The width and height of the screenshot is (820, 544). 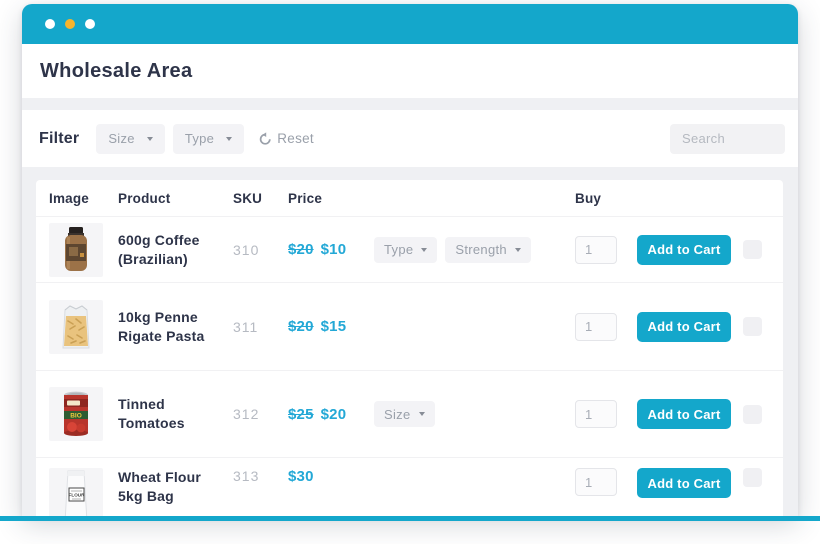 I want to click on option-size-dropdown: Size, so click(x=404, y=414).